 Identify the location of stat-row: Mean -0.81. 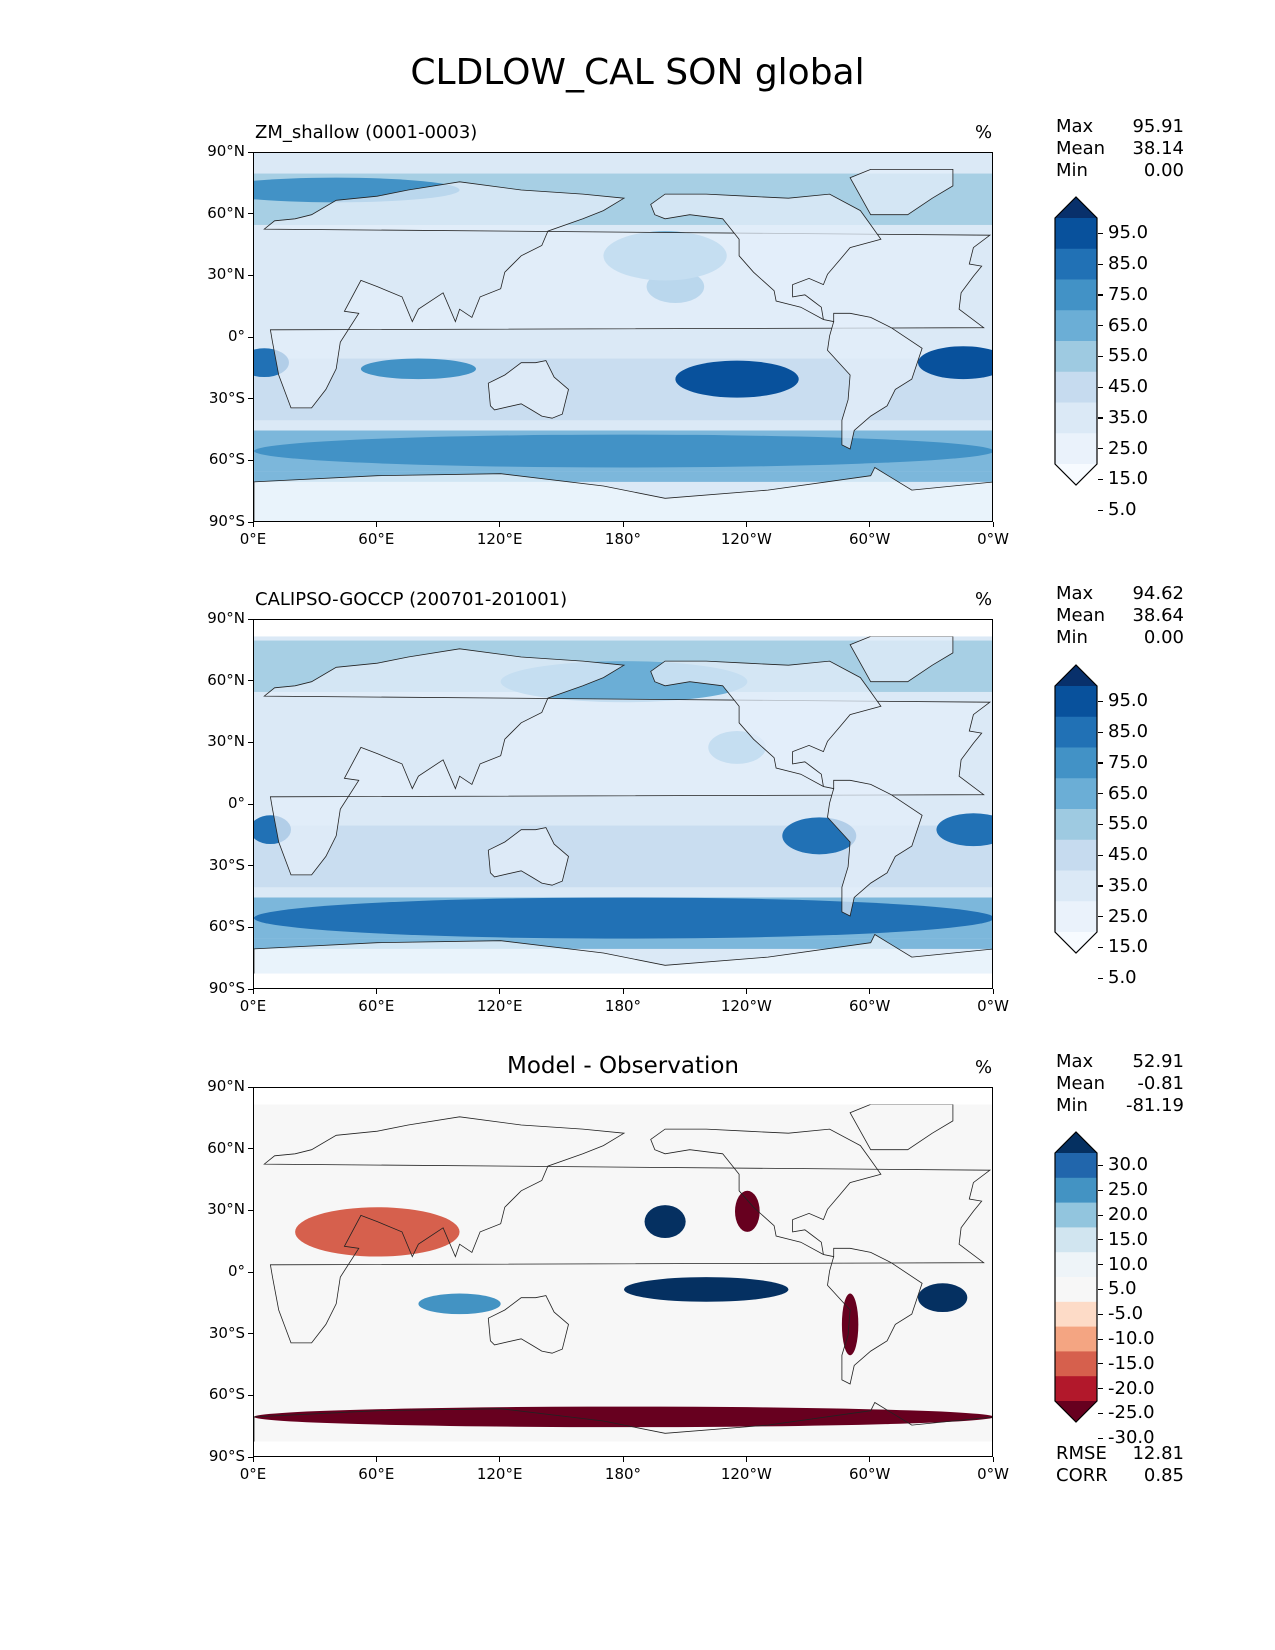
(1120, 1084).